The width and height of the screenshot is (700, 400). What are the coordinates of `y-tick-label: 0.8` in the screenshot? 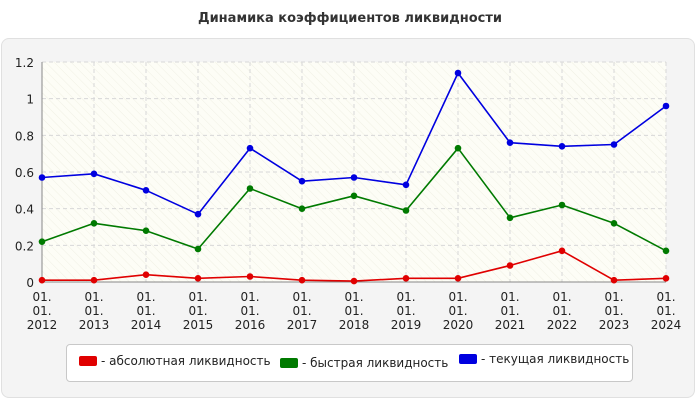 It's located at (24, 136).